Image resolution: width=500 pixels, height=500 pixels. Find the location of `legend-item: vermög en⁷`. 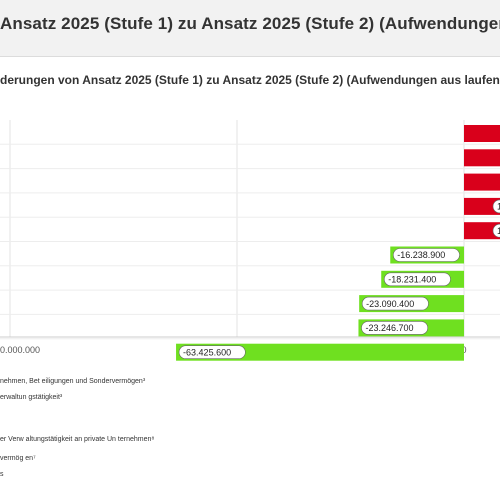

legend-item: vermög en⁷ is located at coordinates (18, 458).